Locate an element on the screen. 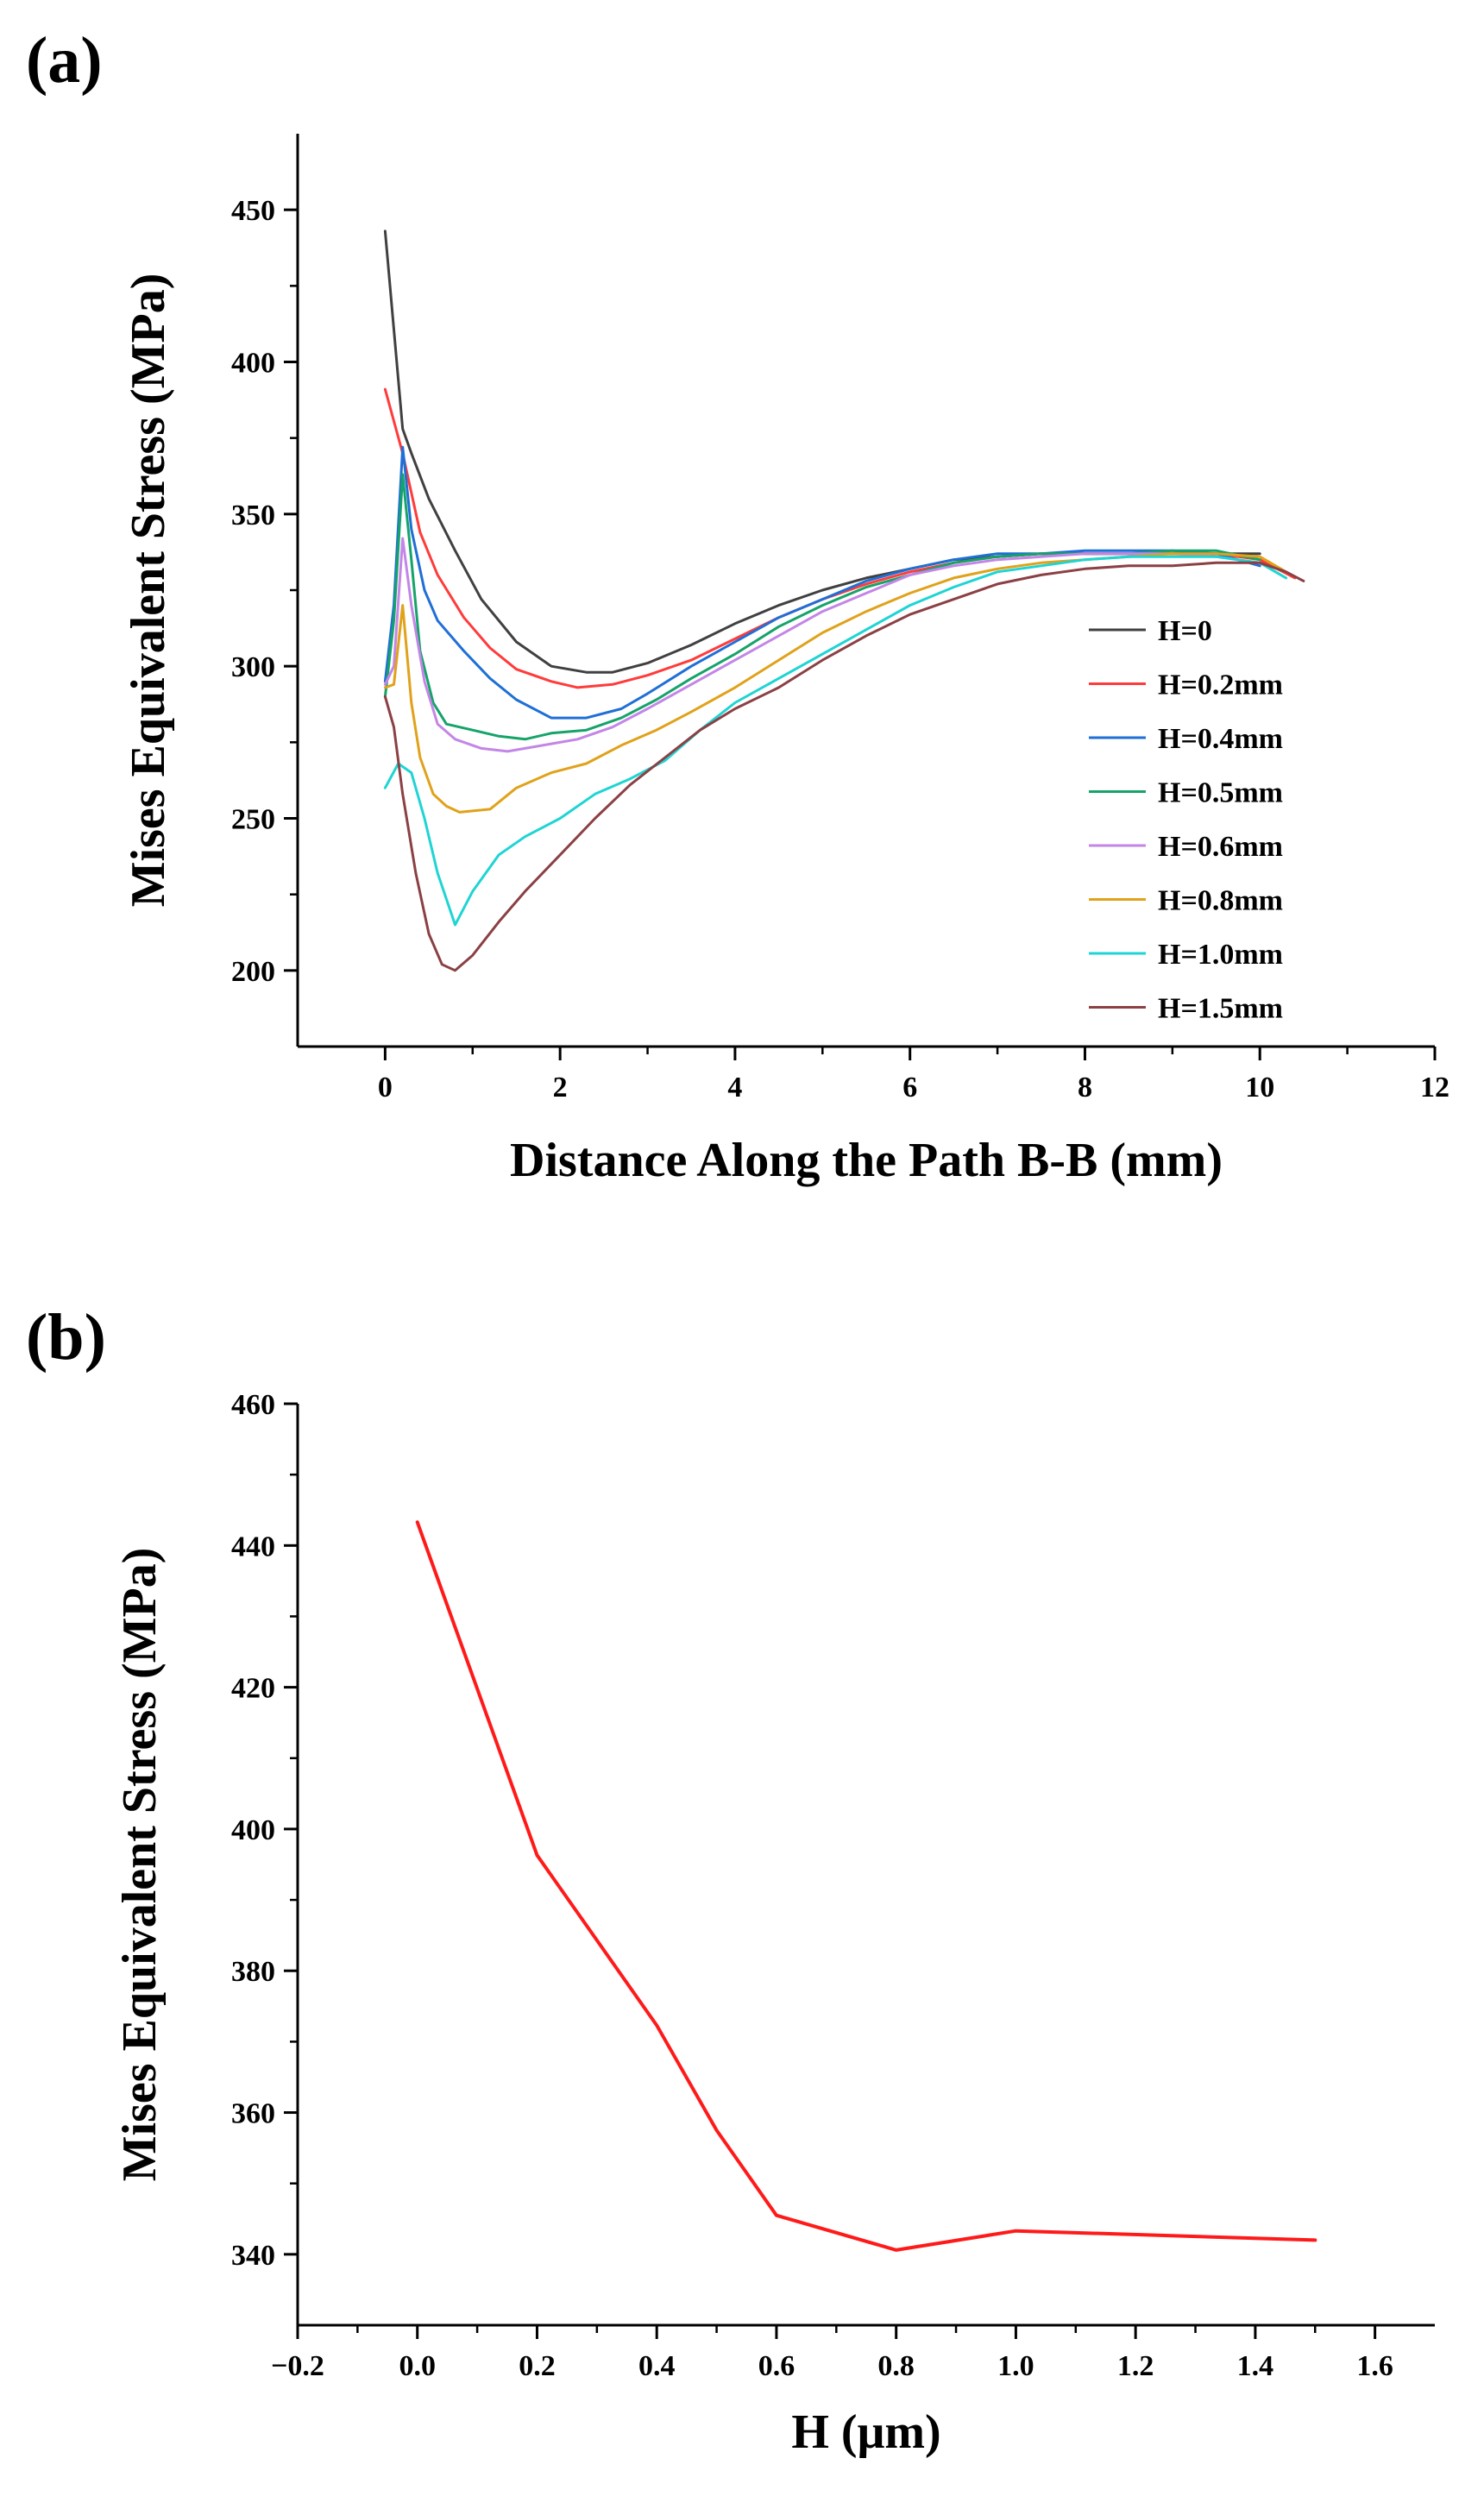  x-tick-label: 0.2 is located at coordinates (537, 2366).